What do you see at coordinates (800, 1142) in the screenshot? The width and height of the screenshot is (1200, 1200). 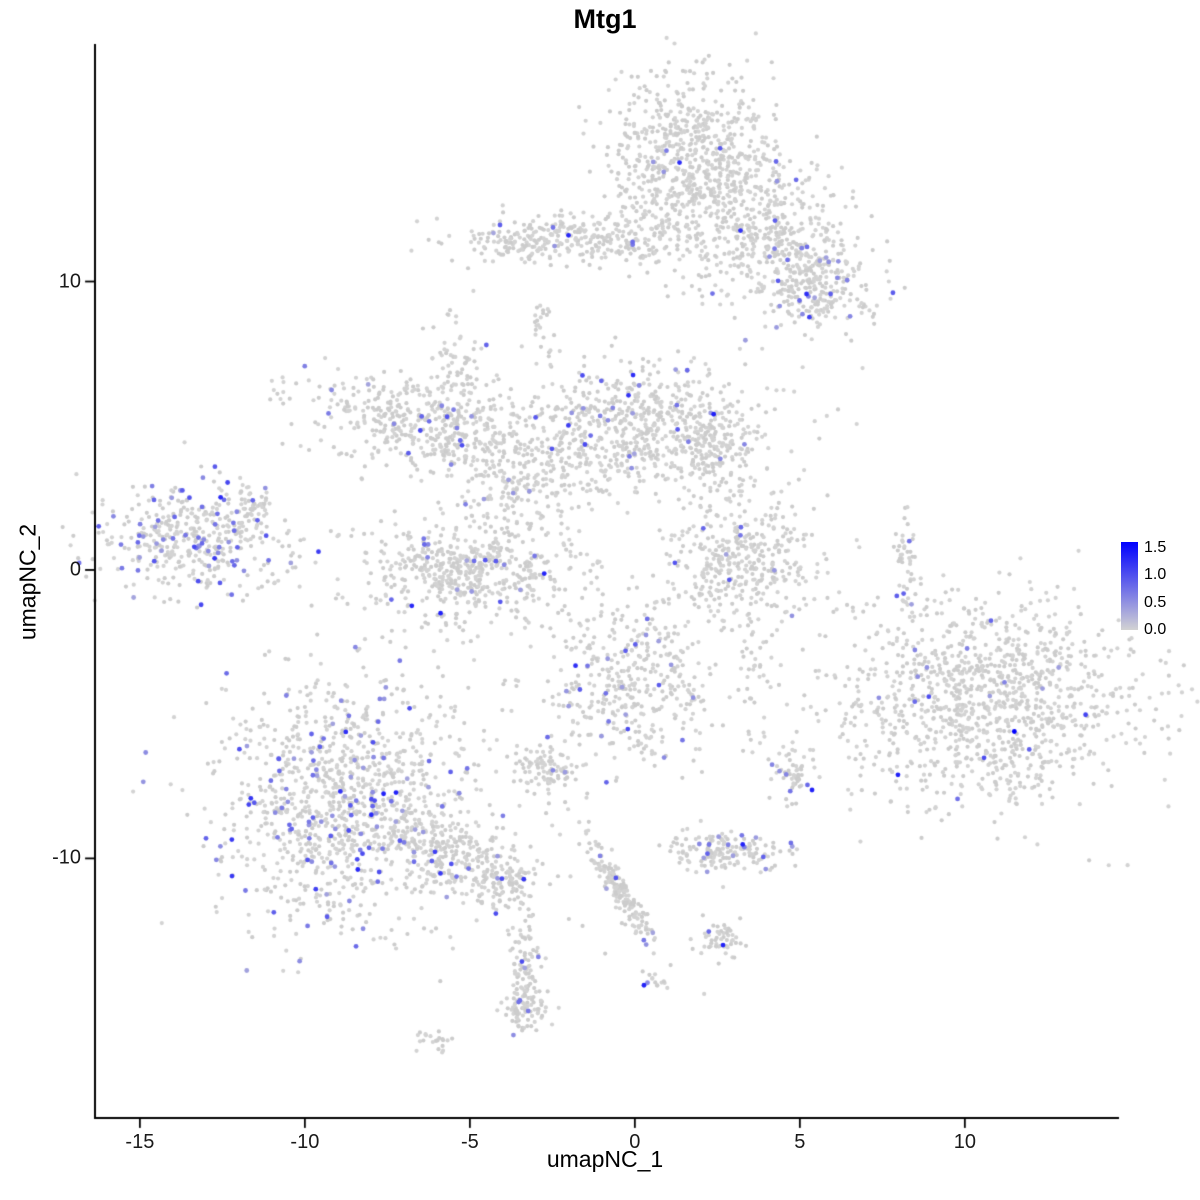 I see `x-tick-label: 5` at bounding box center [800, 1142].